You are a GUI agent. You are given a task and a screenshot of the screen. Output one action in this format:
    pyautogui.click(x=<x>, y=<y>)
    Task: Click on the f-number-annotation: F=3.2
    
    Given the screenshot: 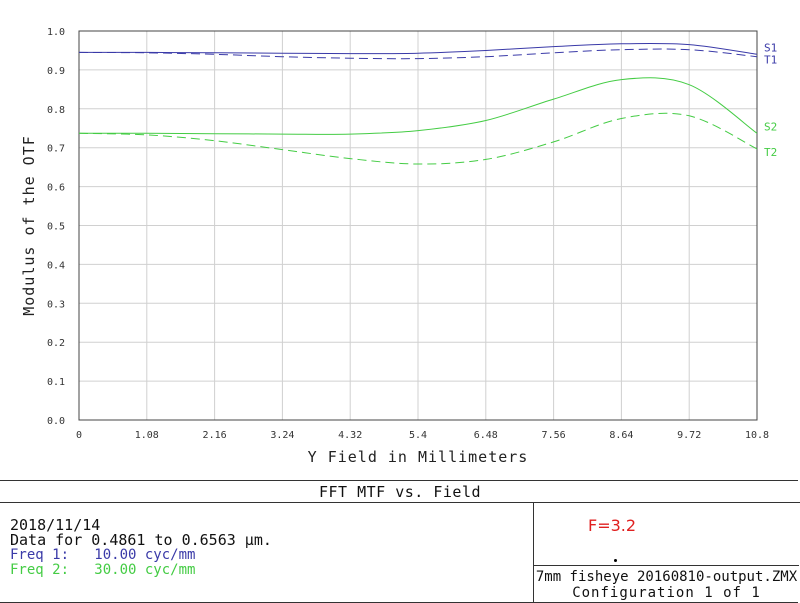 What is the action you would take?
    pyautogui.click(x=612, y=525)
    